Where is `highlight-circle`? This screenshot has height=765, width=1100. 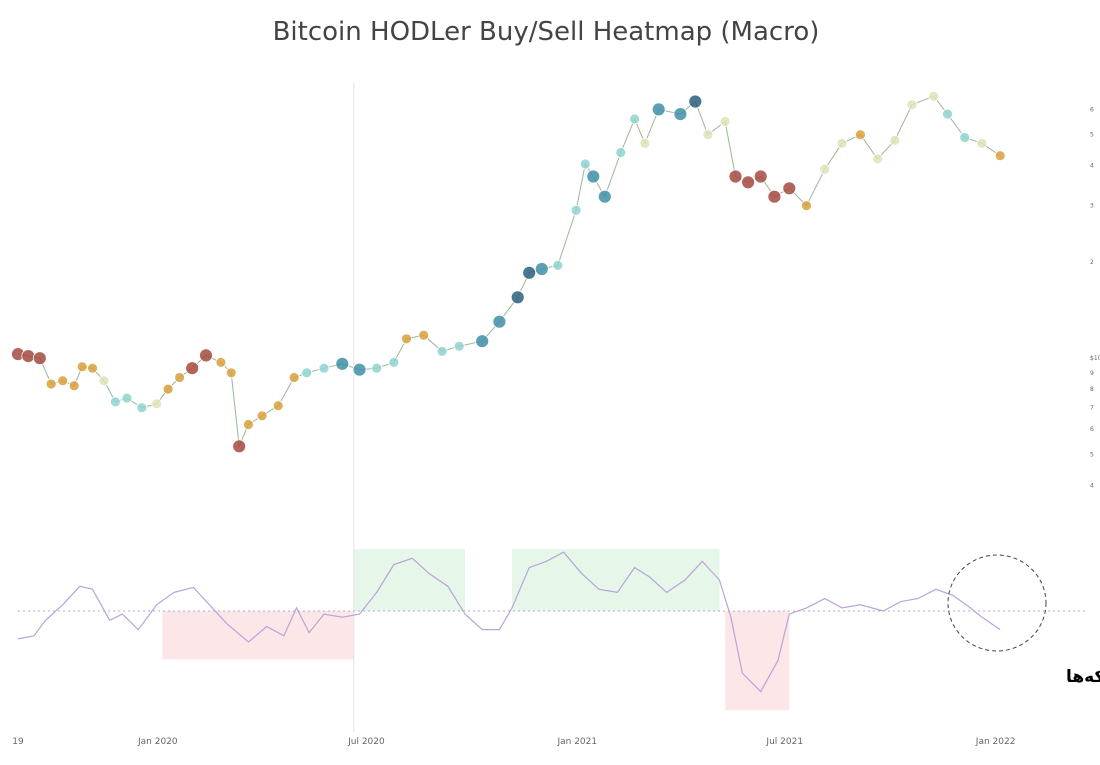 highlight-circle is located at coordinates (997, 603).